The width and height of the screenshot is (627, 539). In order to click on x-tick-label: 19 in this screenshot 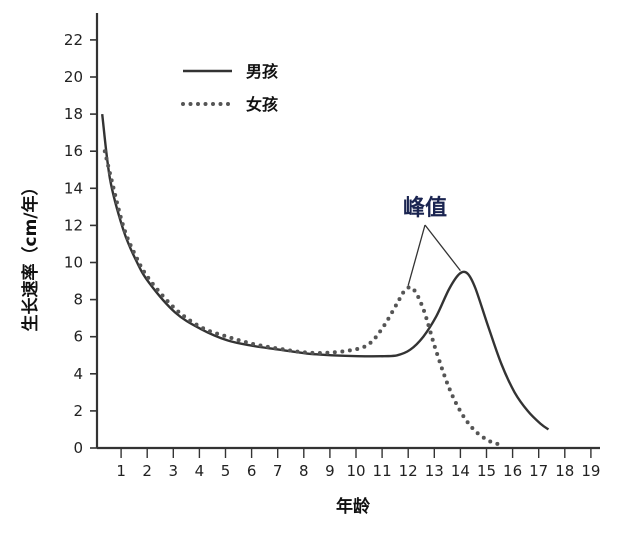, I will do `click(590, 471)`.